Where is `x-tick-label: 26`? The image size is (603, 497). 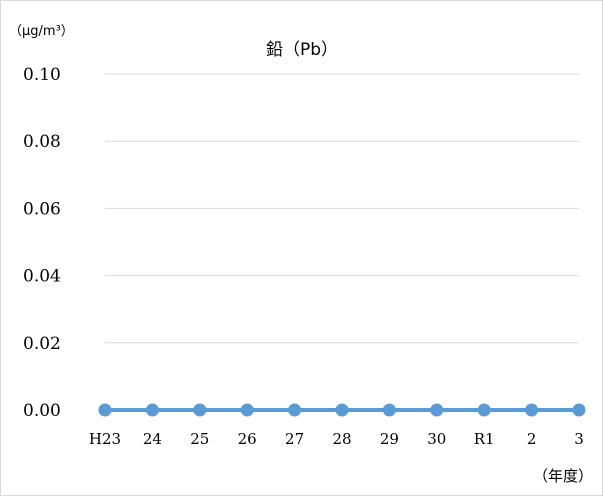 x-tick-label: 26 is located at coordinates (247, 439).